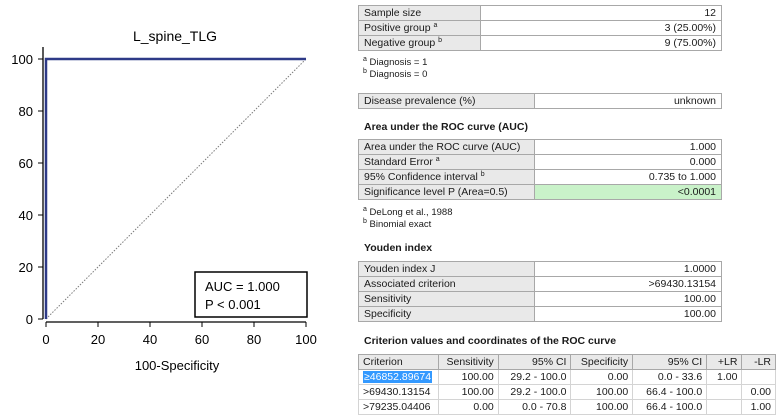 Image resolution: width=780 pixels, height=418 pixels. What do you see at coordinates (446, 162) in the screenshot?
I see `auc-label: Standard Error a` at bounding box center [446, 162].